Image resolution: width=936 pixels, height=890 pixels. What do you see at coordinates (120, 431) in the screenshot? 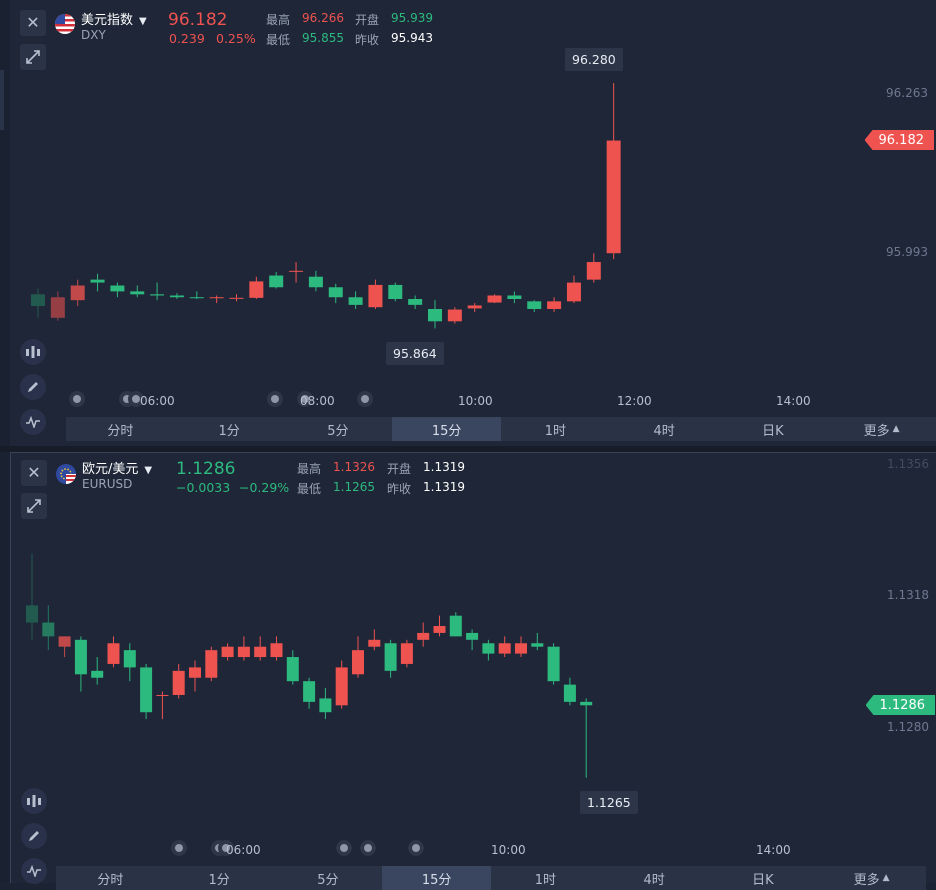
I see `timeframe-tab: 分时` at bounding box center [120, 431].